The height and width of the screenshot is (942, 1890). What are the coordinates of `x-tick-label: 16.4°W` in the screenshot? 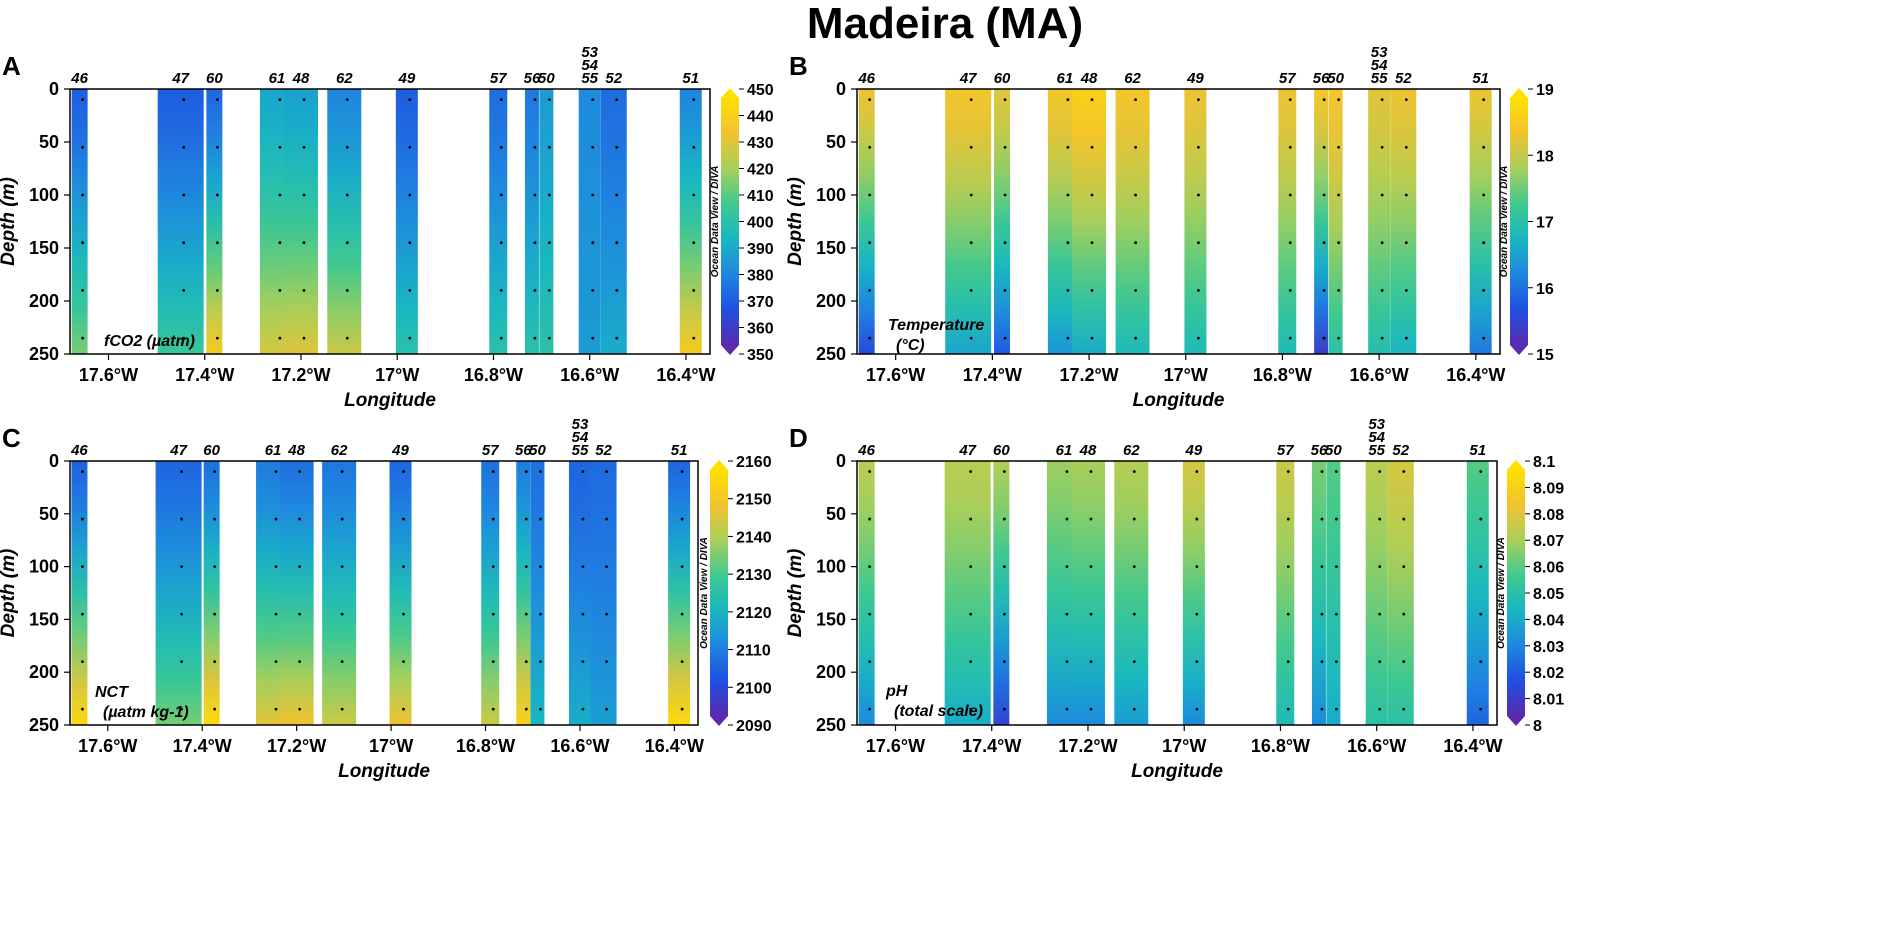 It's located at (1472, 746).